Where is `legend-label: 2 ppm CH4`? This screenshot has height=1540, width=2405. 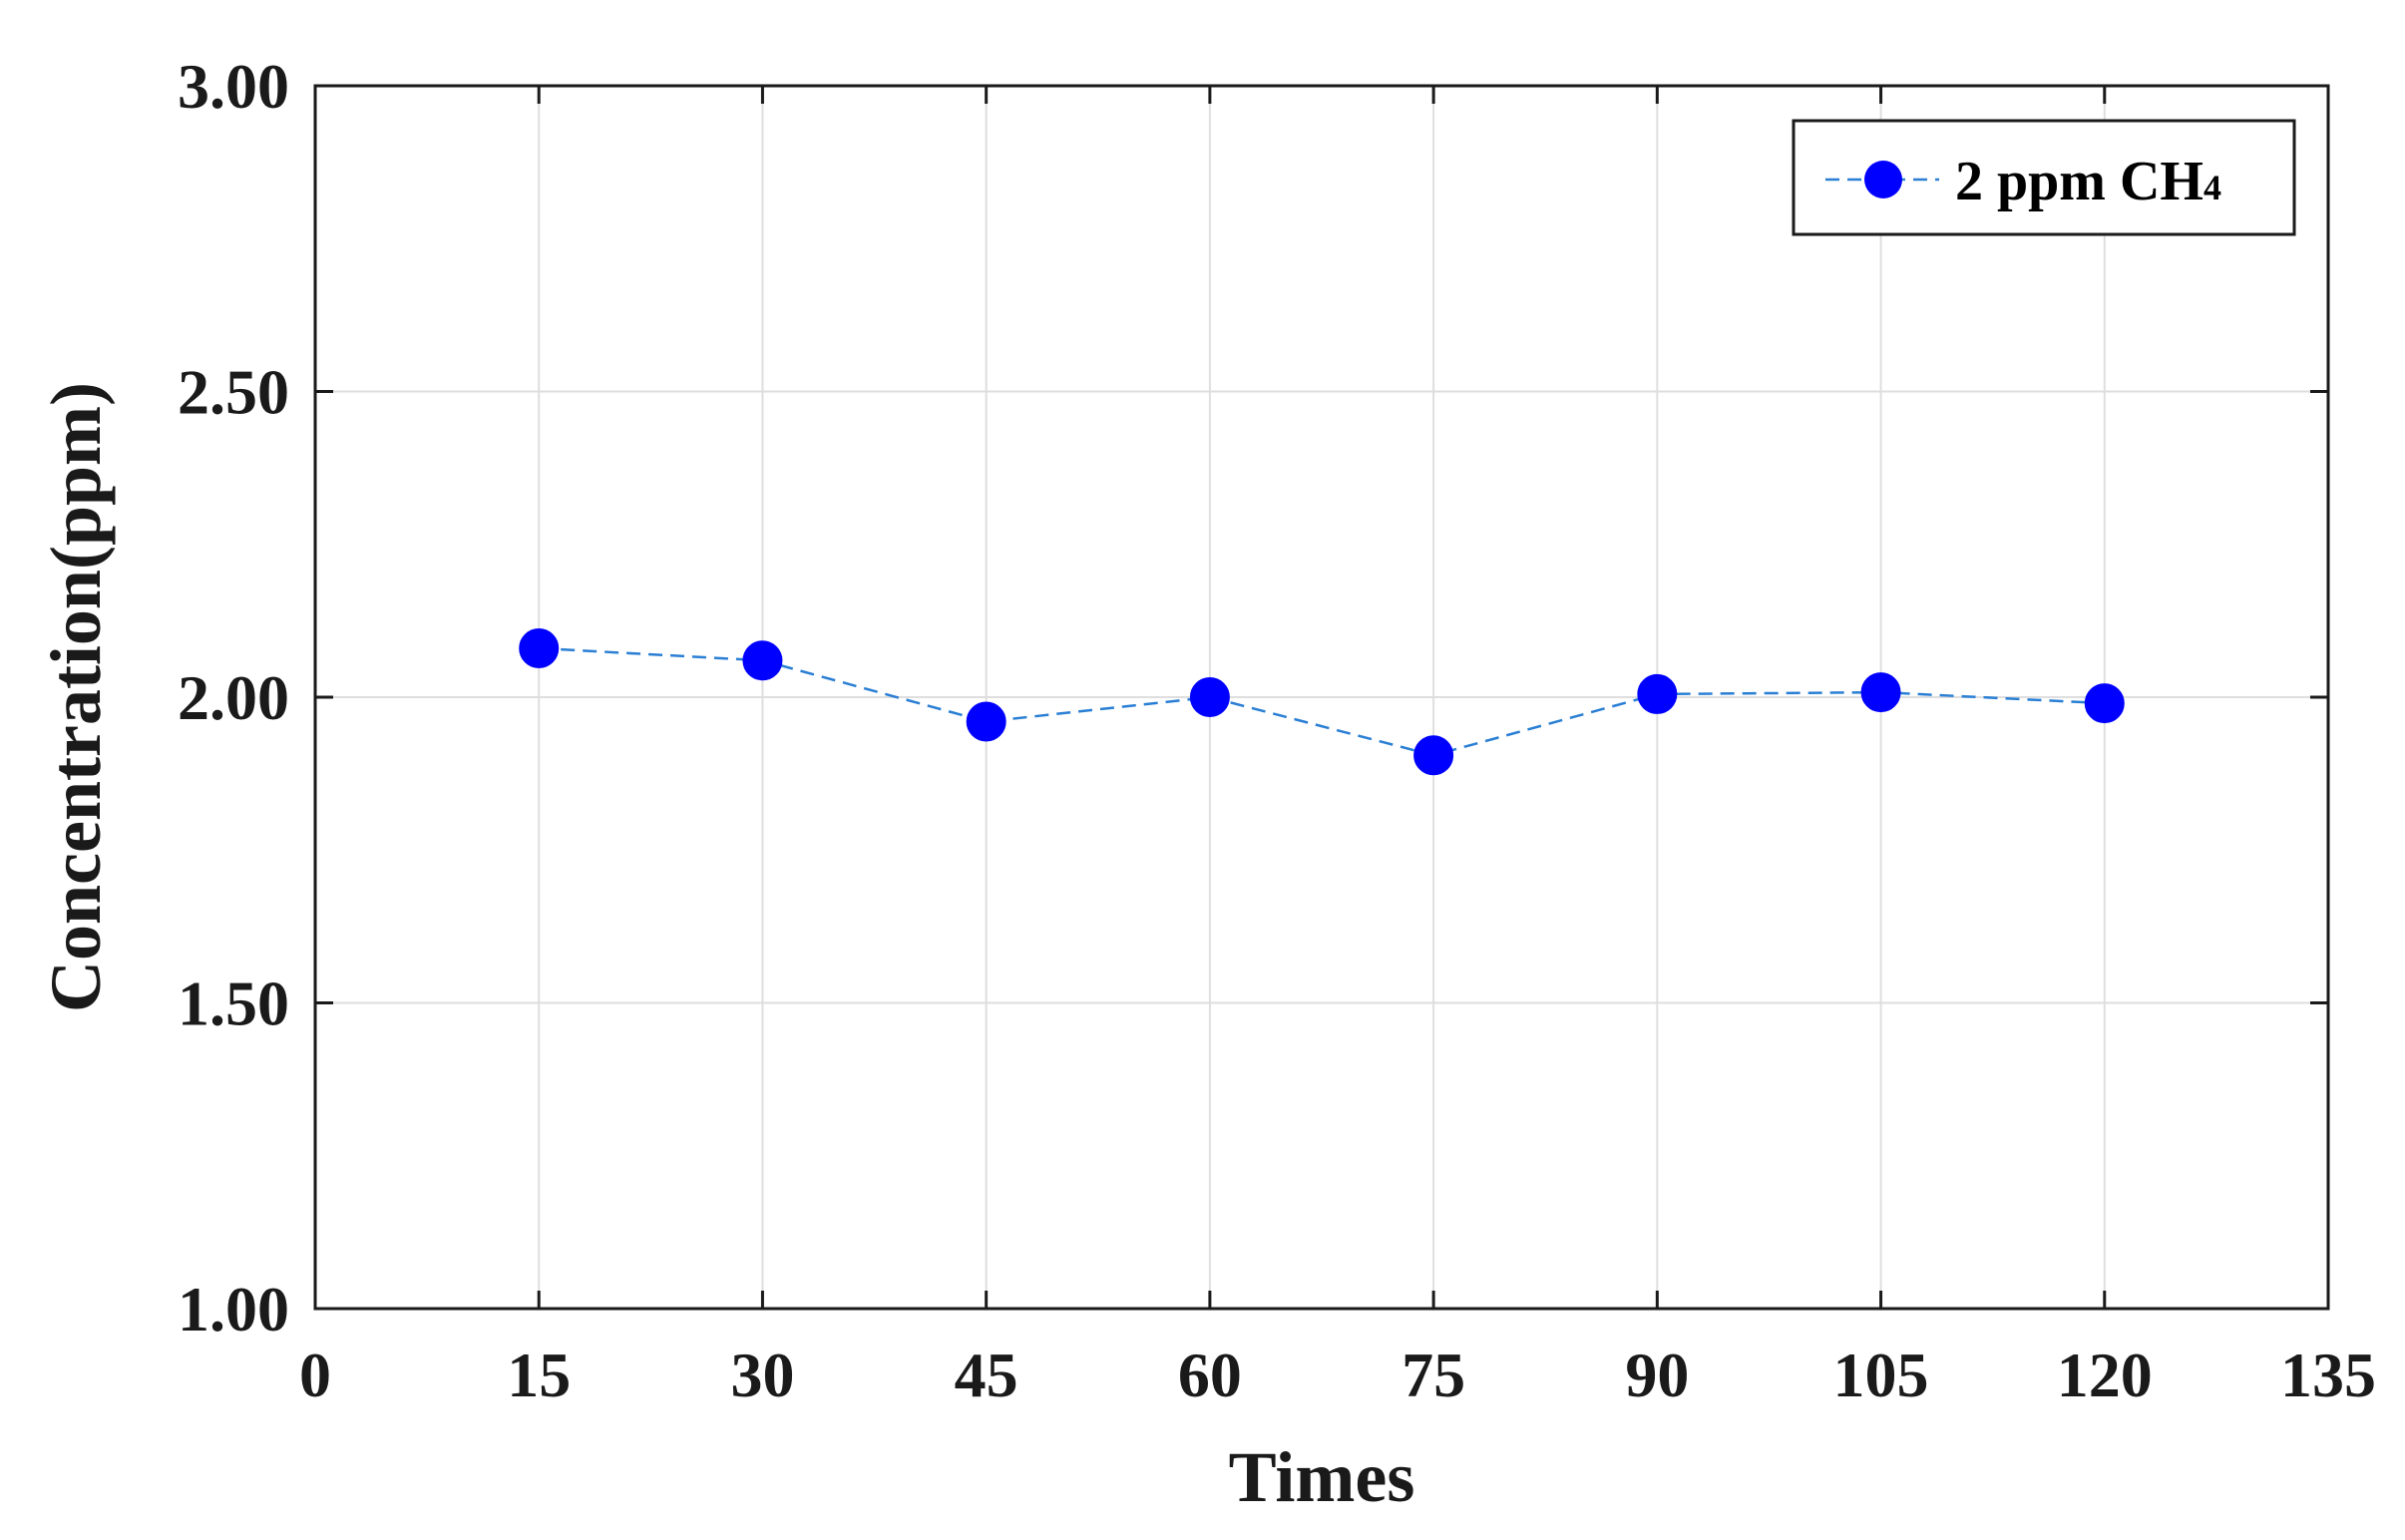 legend-label: 2 ppm CH4 is located at coordinates (2088, 181).